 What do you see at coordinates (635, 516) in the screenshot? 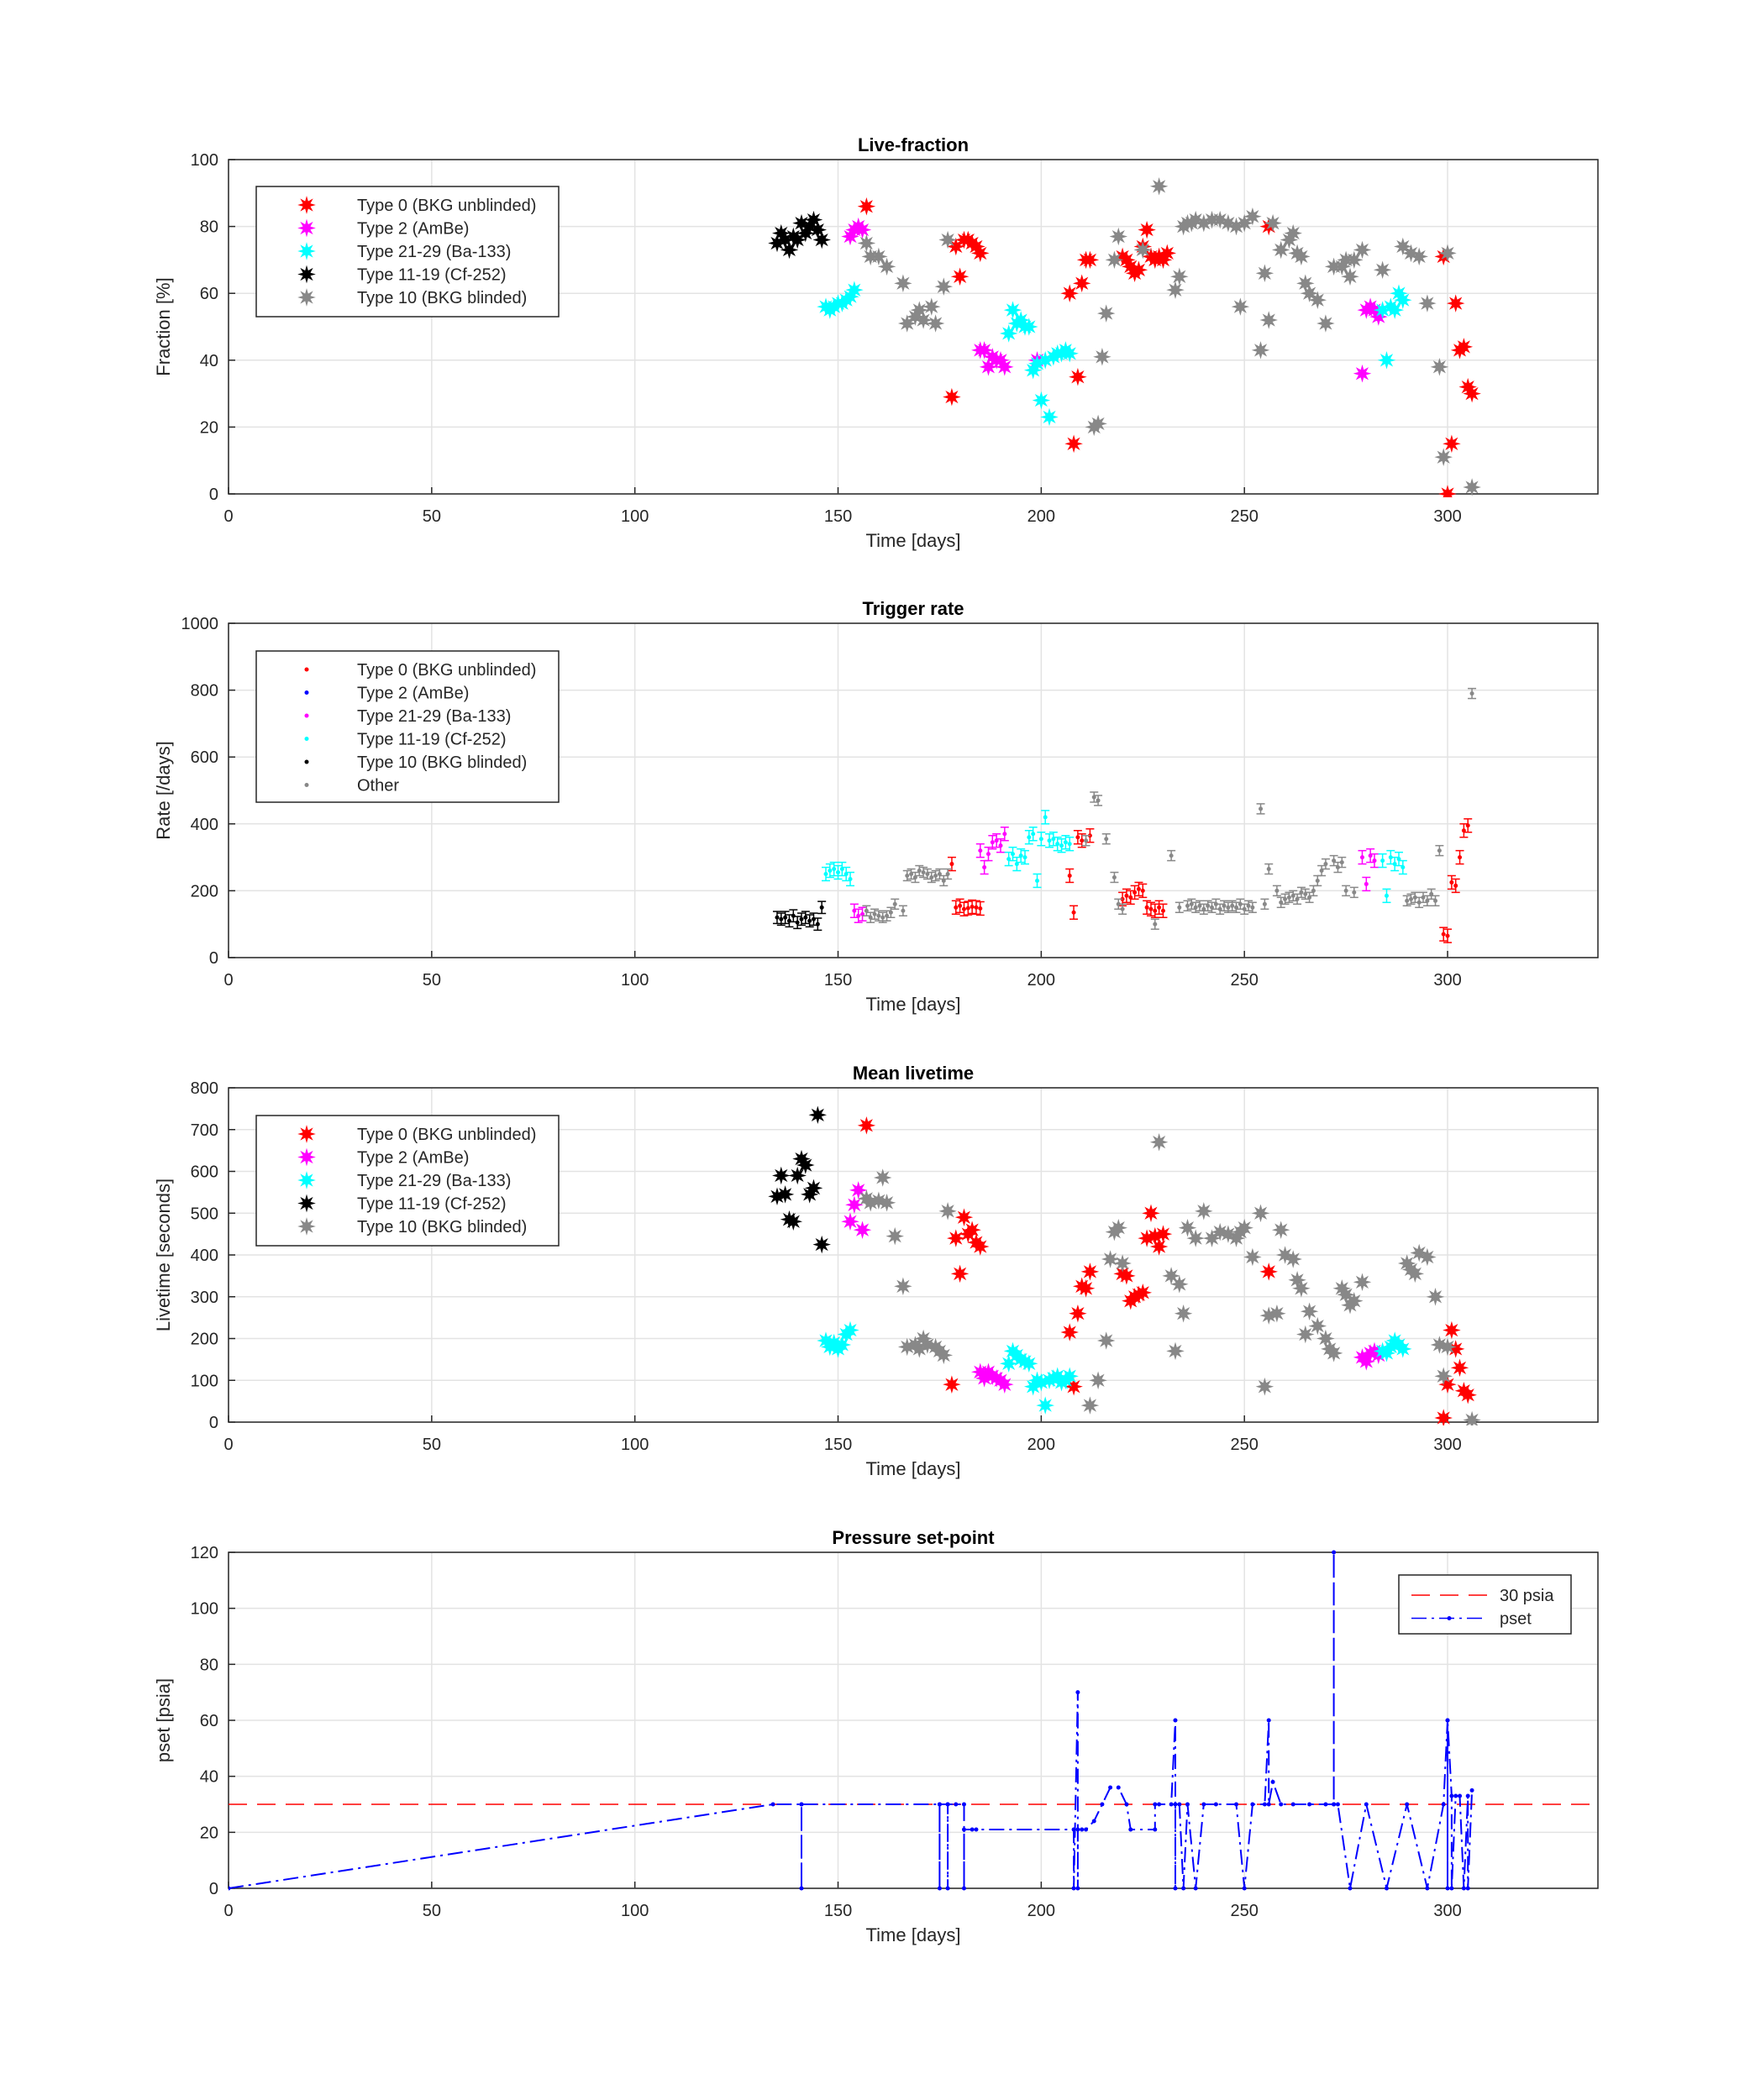
I see `x-tick-label: 100` at bounding box center [635, 516].